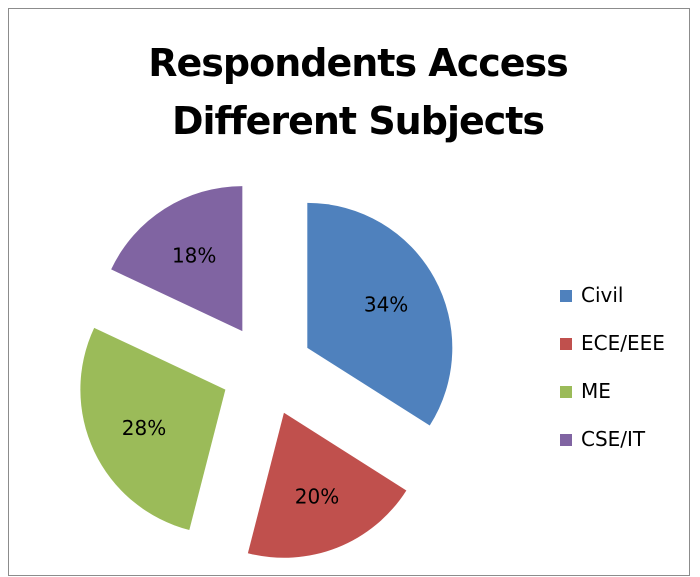 The height and width of the screenshot is (577, 700). I want to click on data-label-ece-eee: 20%, so click(317, 496).